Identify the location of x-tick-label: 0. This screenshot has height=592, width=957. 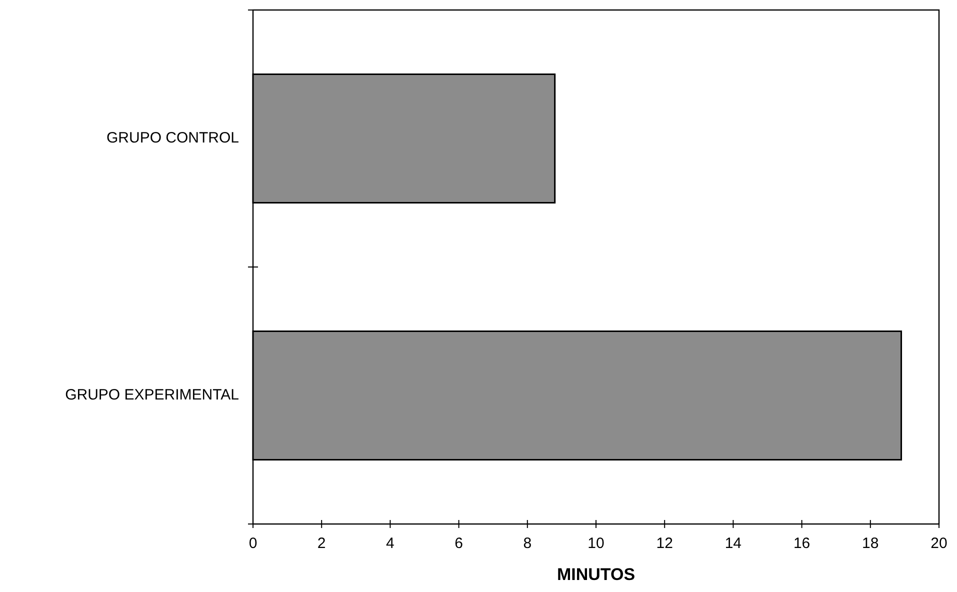
(253, 543).